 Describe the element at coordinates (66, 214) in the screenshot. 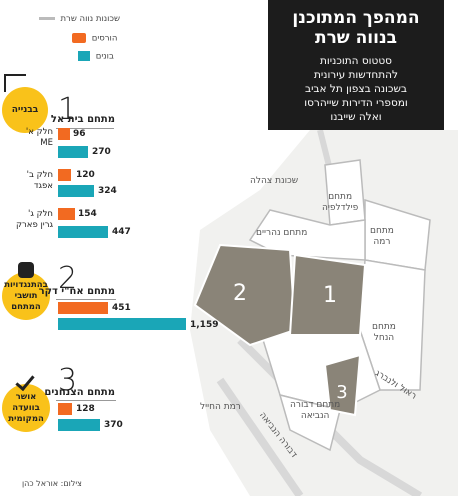

I see `bar-demolished-1c` at that location.